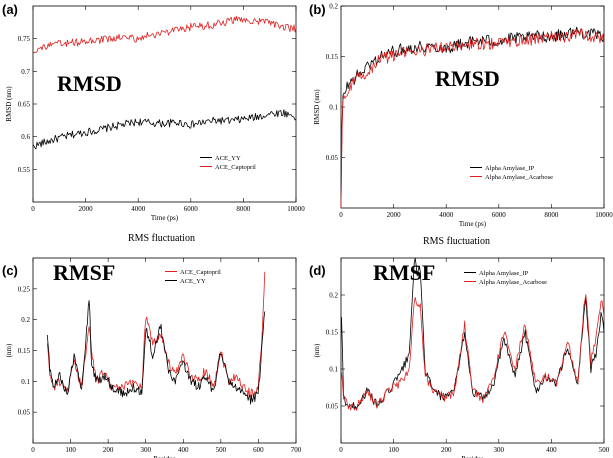 Image resolution: width=613 pixels, height=458 pixels. Describe the element at coordinates (24, 39) in the screenshot. I see `y-tick-label: 0.75` at that location.